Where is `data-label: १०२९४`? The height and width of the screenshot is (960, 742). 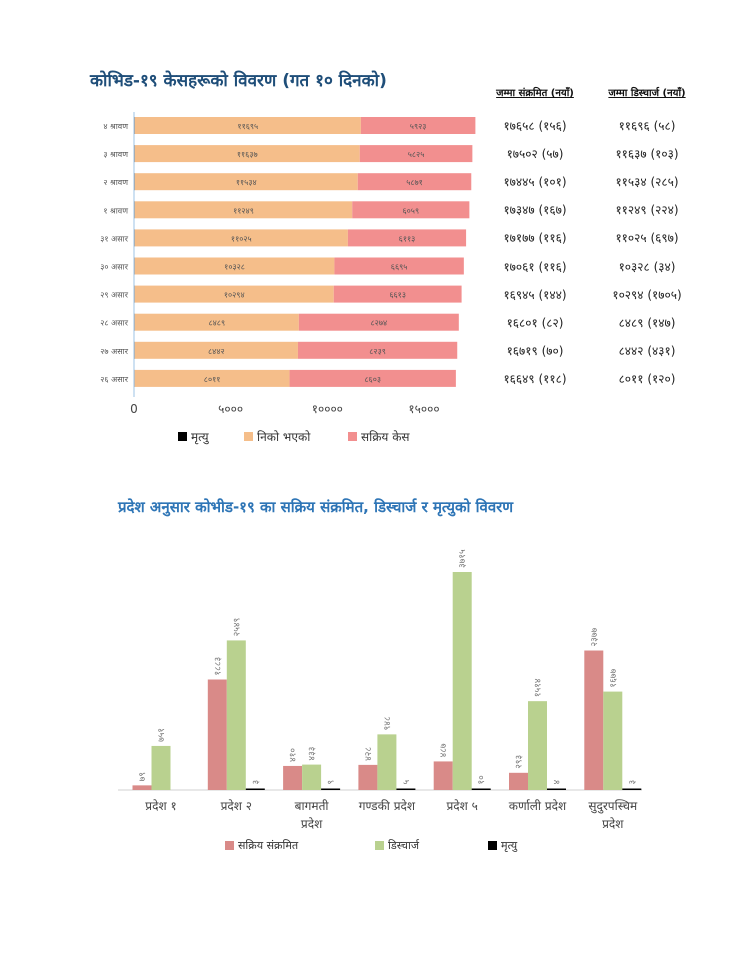
data-label: १०२९४ is located at coordinates (234, 295).